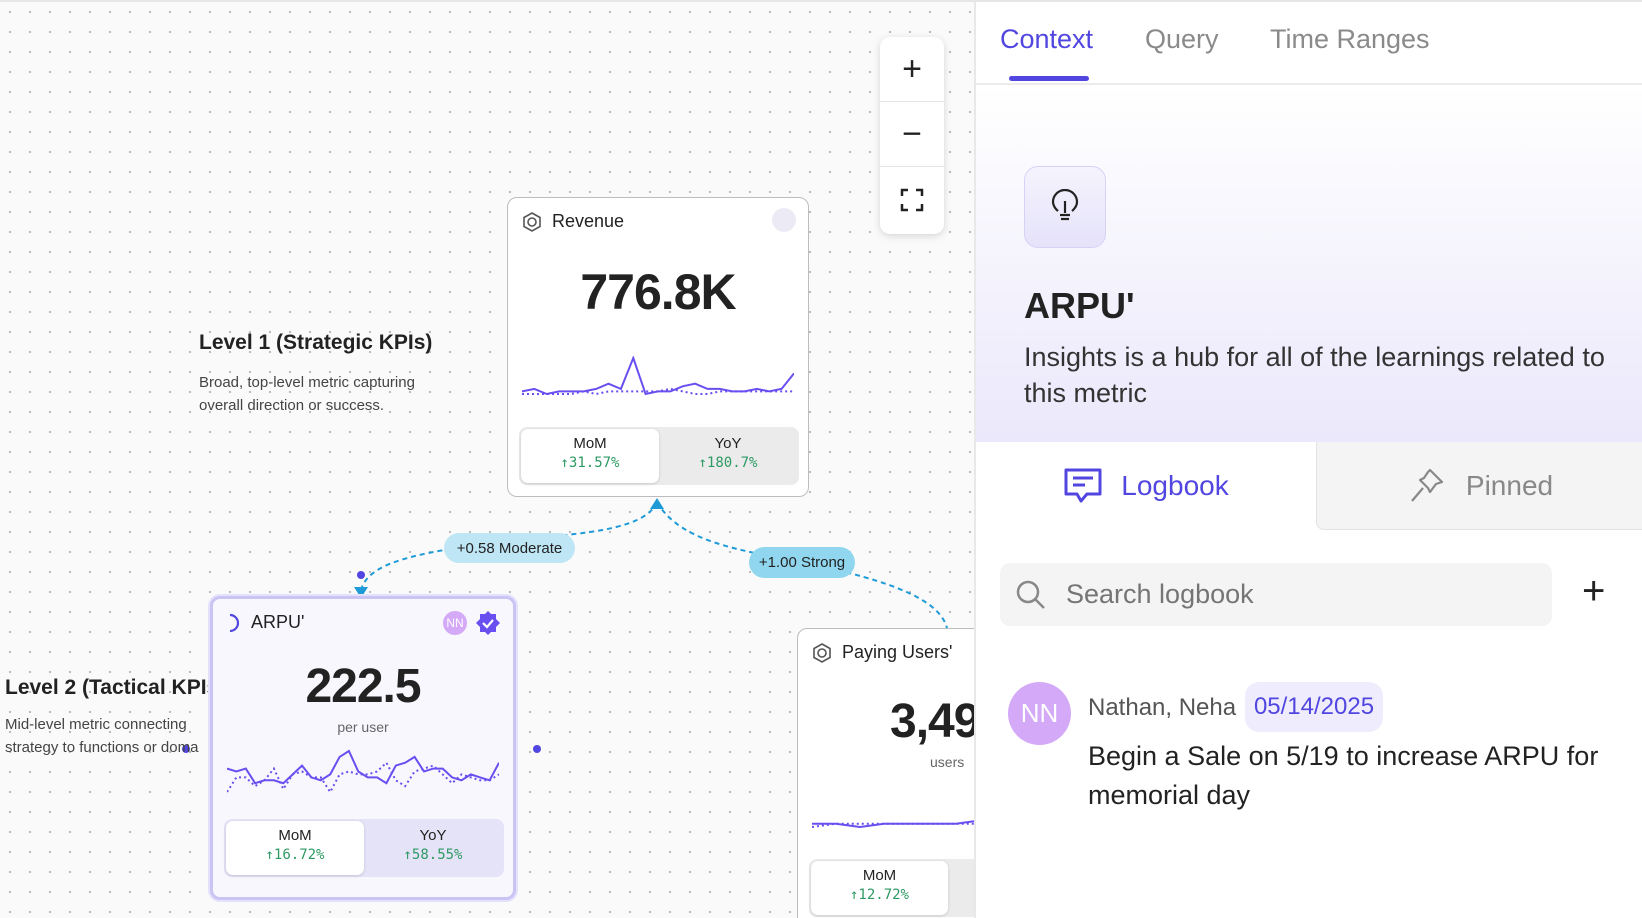  I want to click on edge-revenue-paying-users, so click(802, 565).